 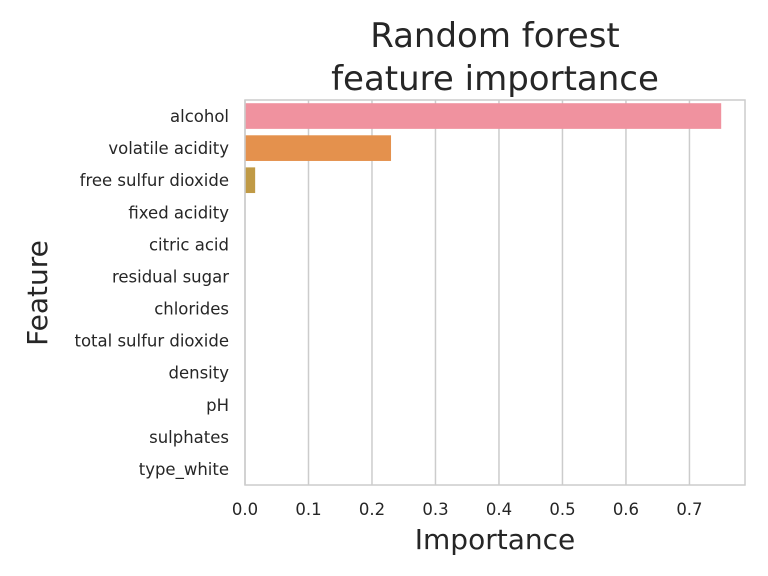 What do you see at coordinates (499, 509) in the screenshot?
I see `x-tick-label: 0.4` at bounding box center [499, 509].